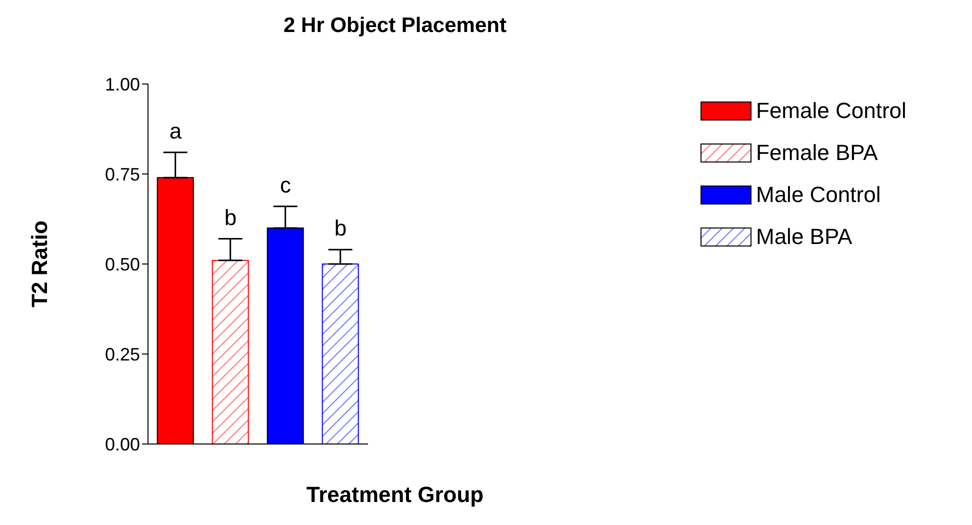  Describe the element at coordinates (285, 185) in the screenshot. I see `annotation: c` at that location.